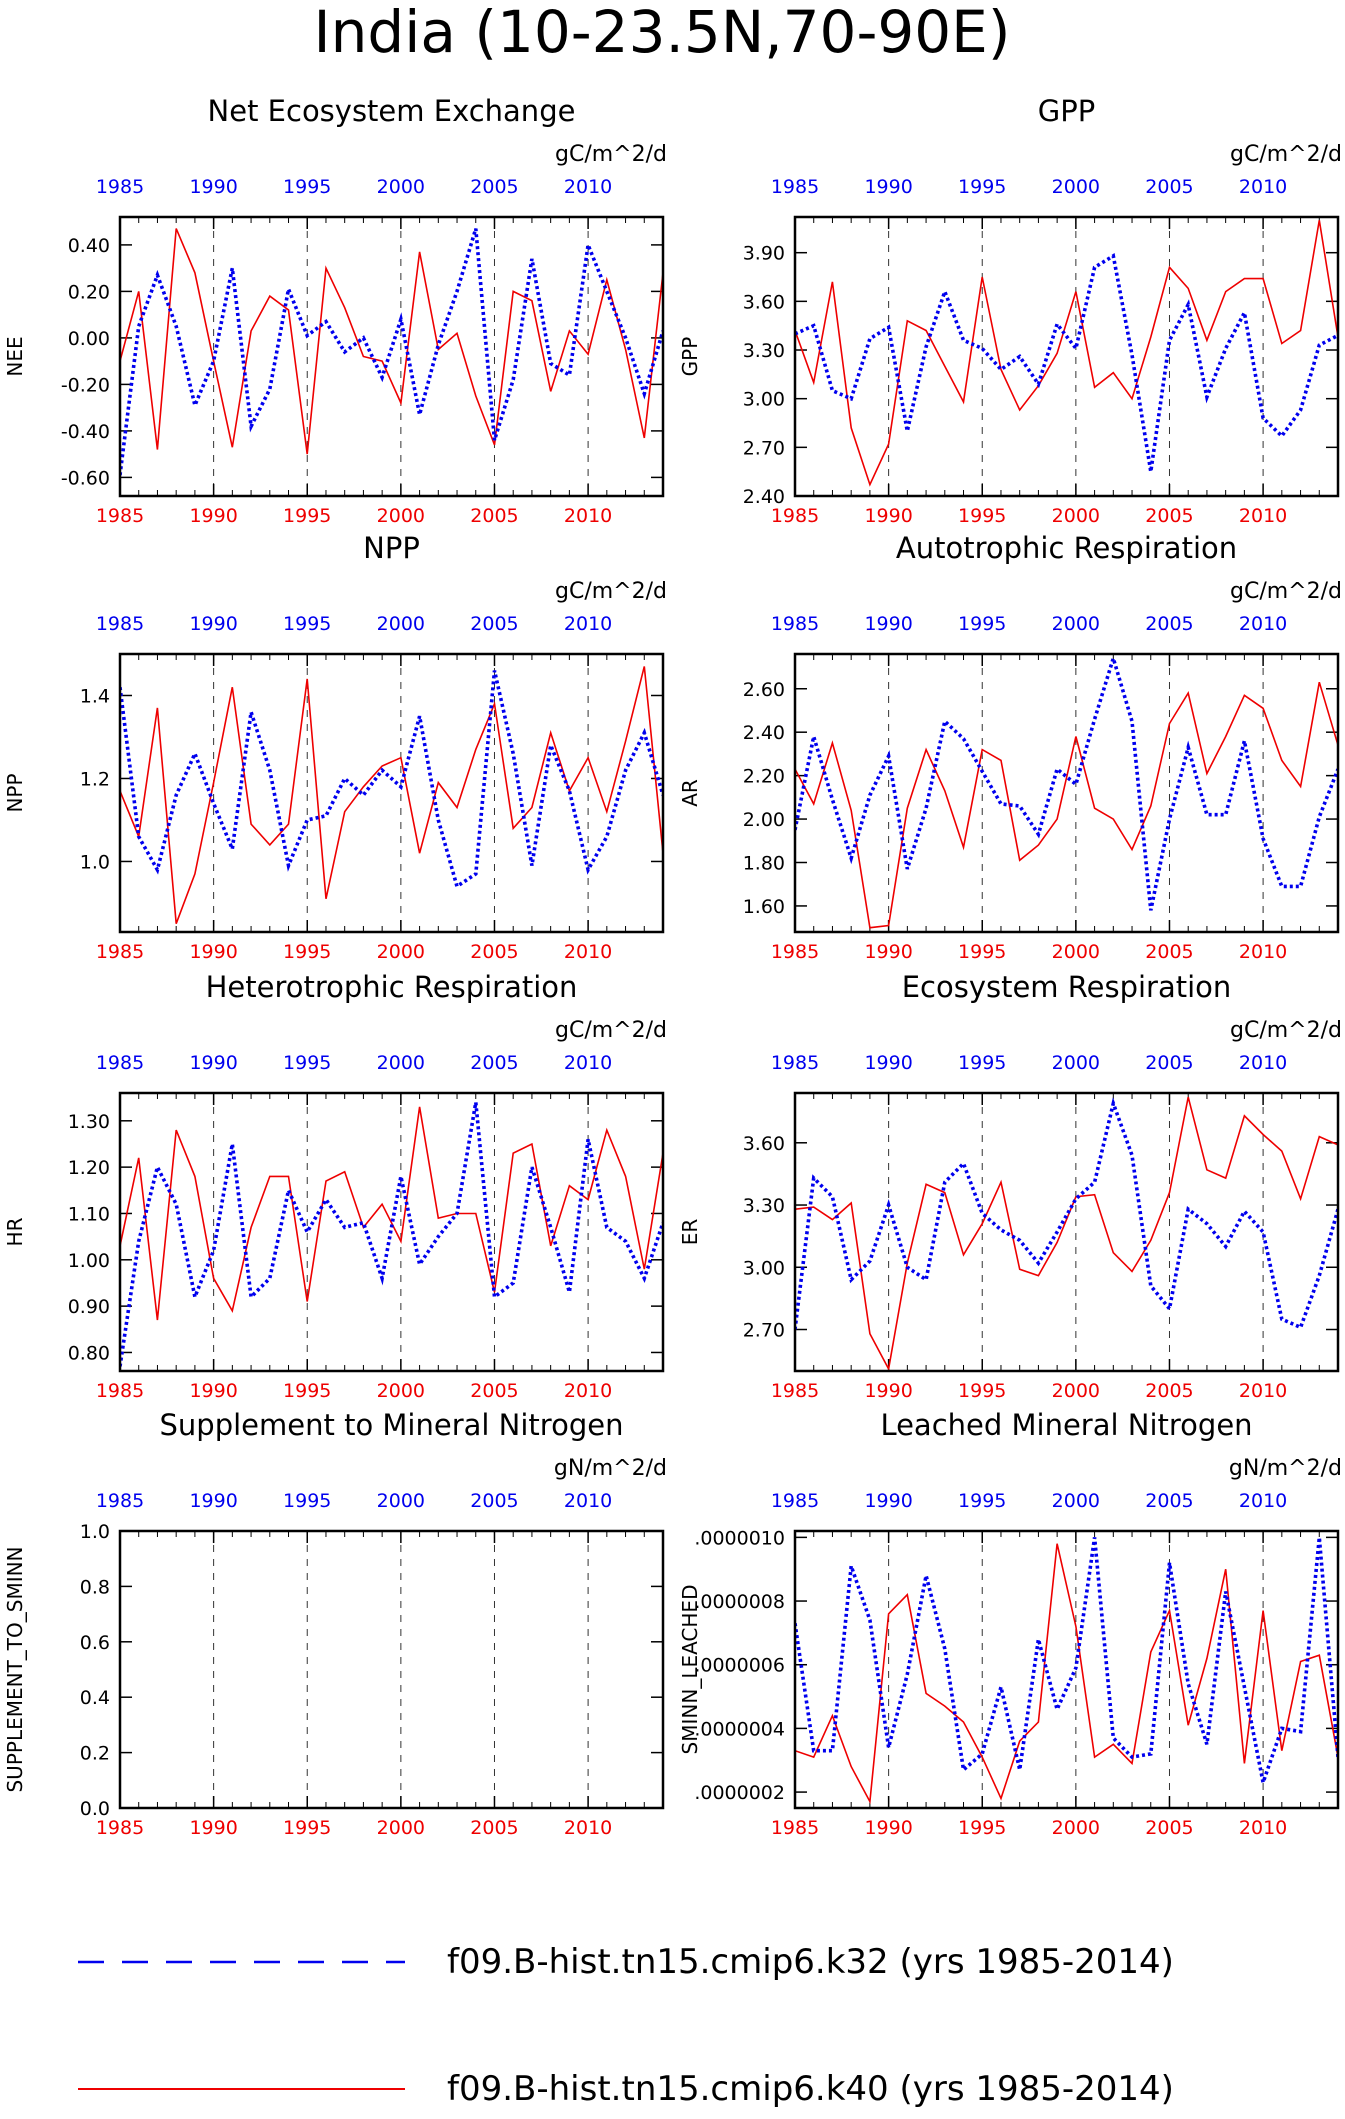 The image size is (1345, 2119). I want to click on y-tick-label: 3.90, so click(764, 254).